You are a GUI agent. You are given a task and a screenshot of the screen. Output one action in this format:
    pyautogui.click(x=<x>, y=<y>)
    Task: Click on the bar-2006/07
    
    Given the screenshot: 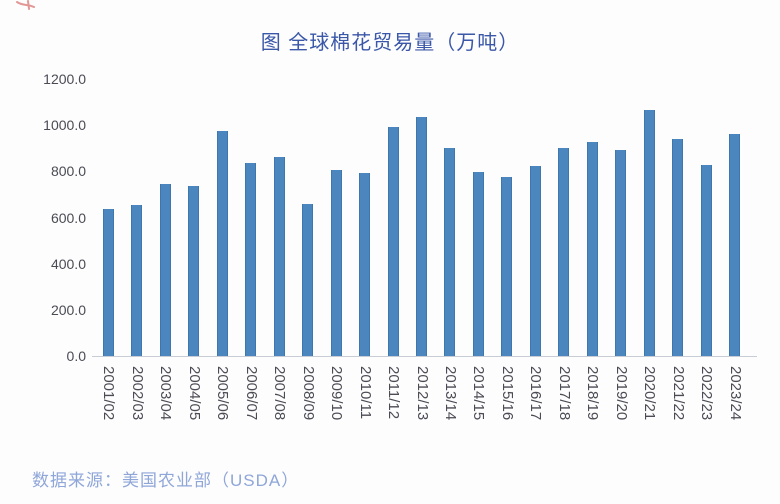 What is the action you would take?
    pyautogui.click(x=251, y=259)
    